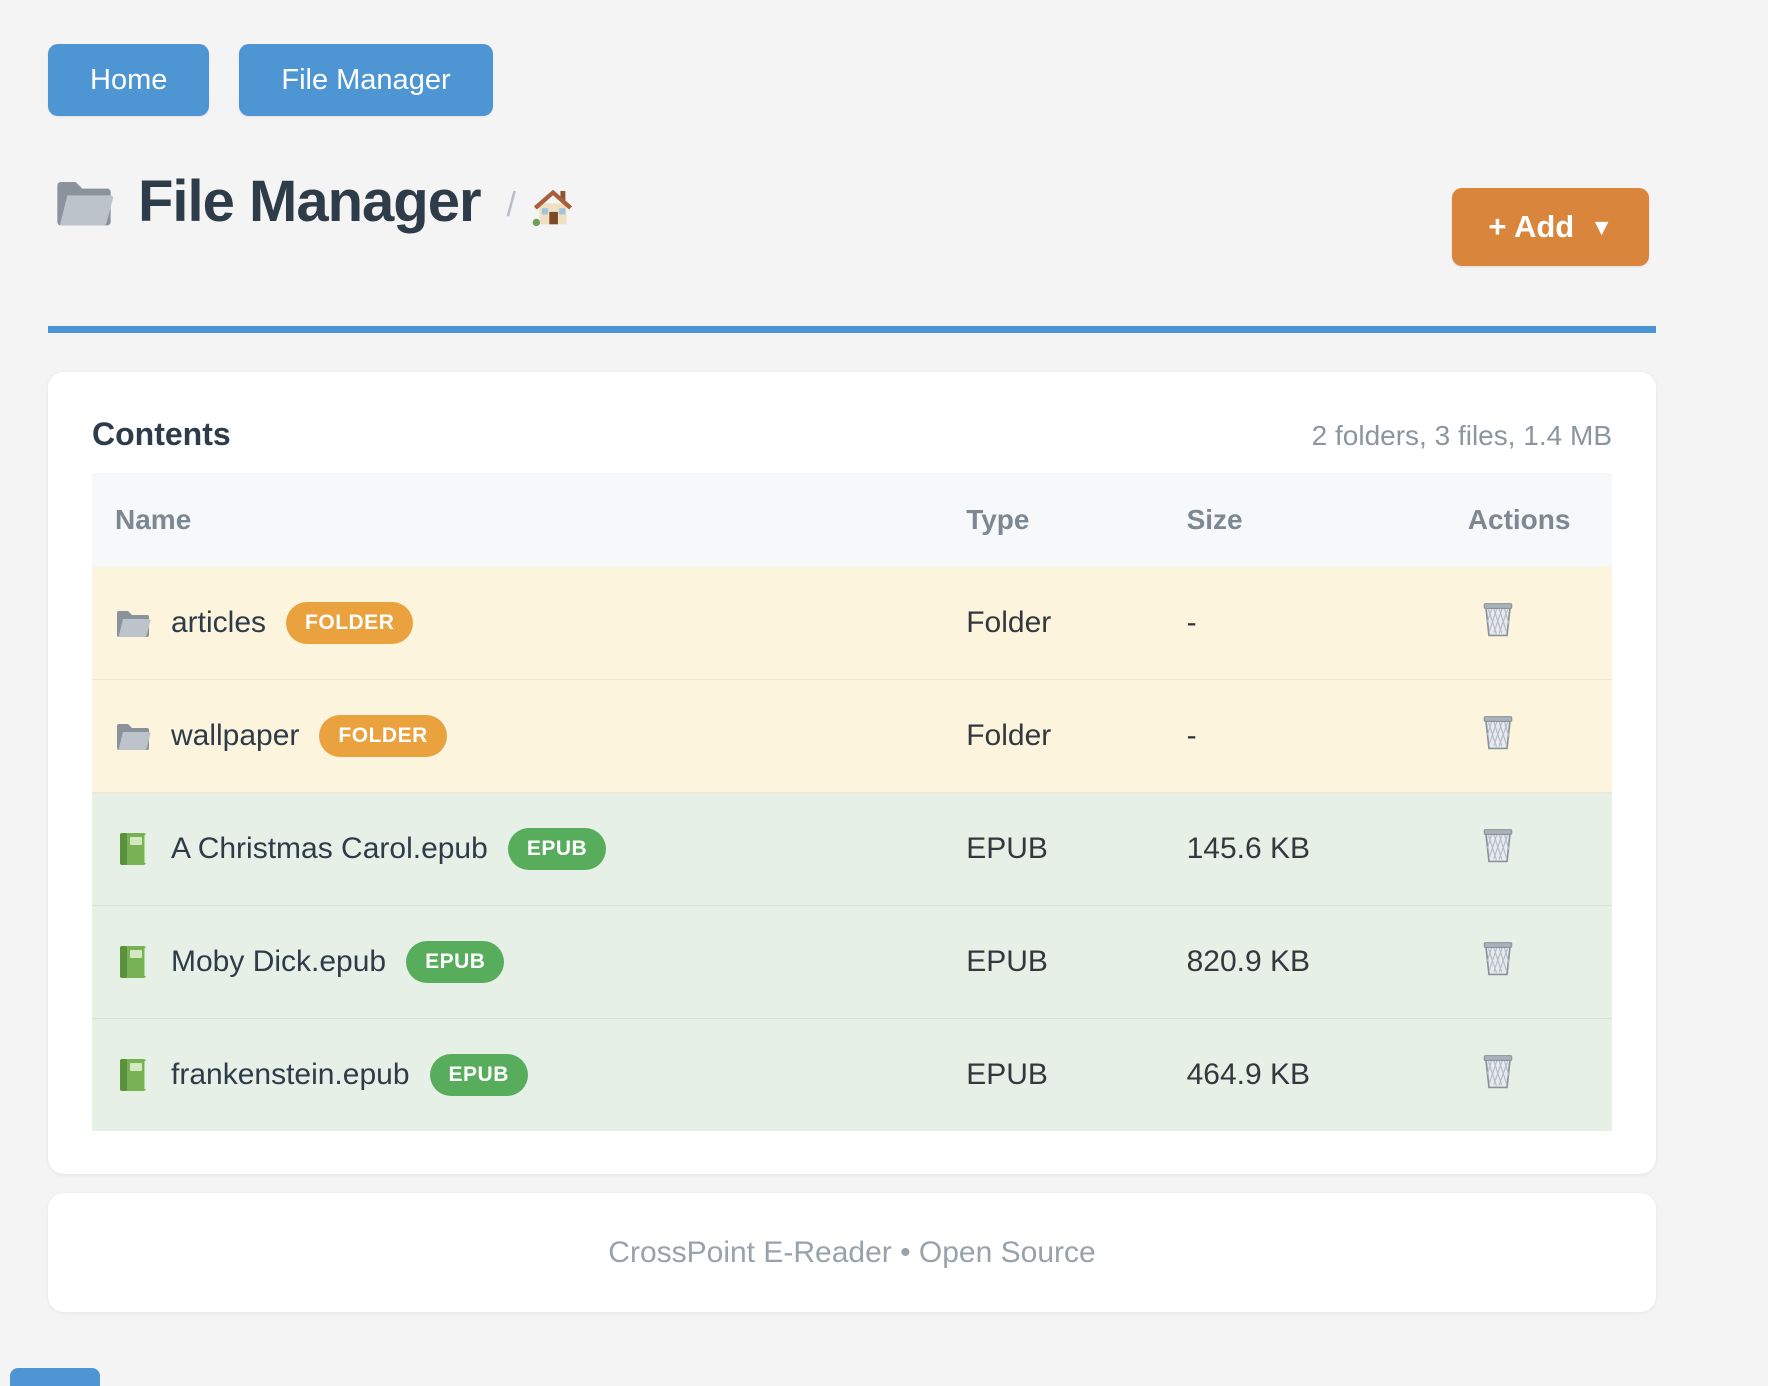 Image resolution: width=1768 pixels, height=1386 pixels. What do you see at coordinates (290, 1074) in the screenshot?
I see `file-name: frankenstein.epub` at bounding box center [290, 1074].